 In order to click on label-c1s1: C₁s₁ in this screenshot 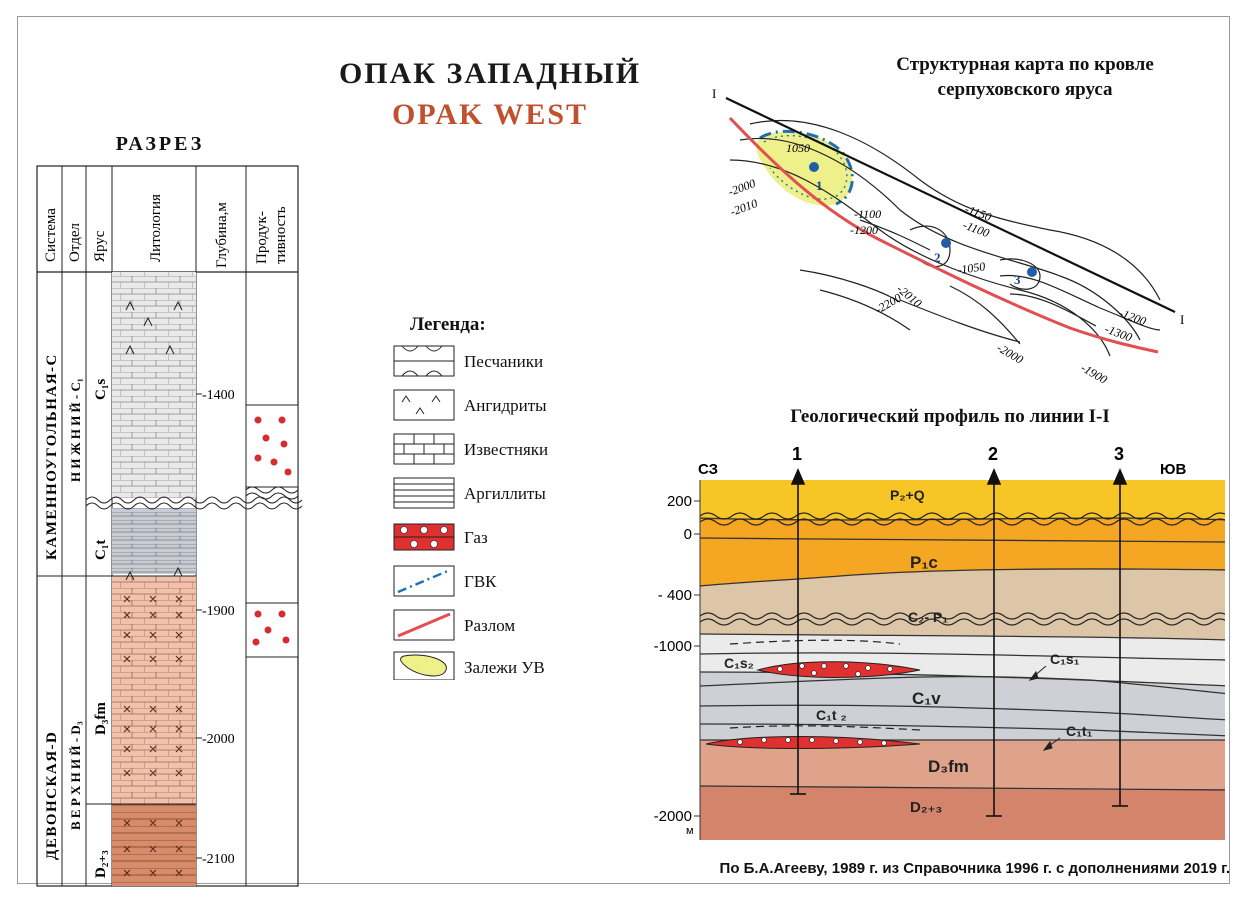, I will do `click(1065, 659)`.